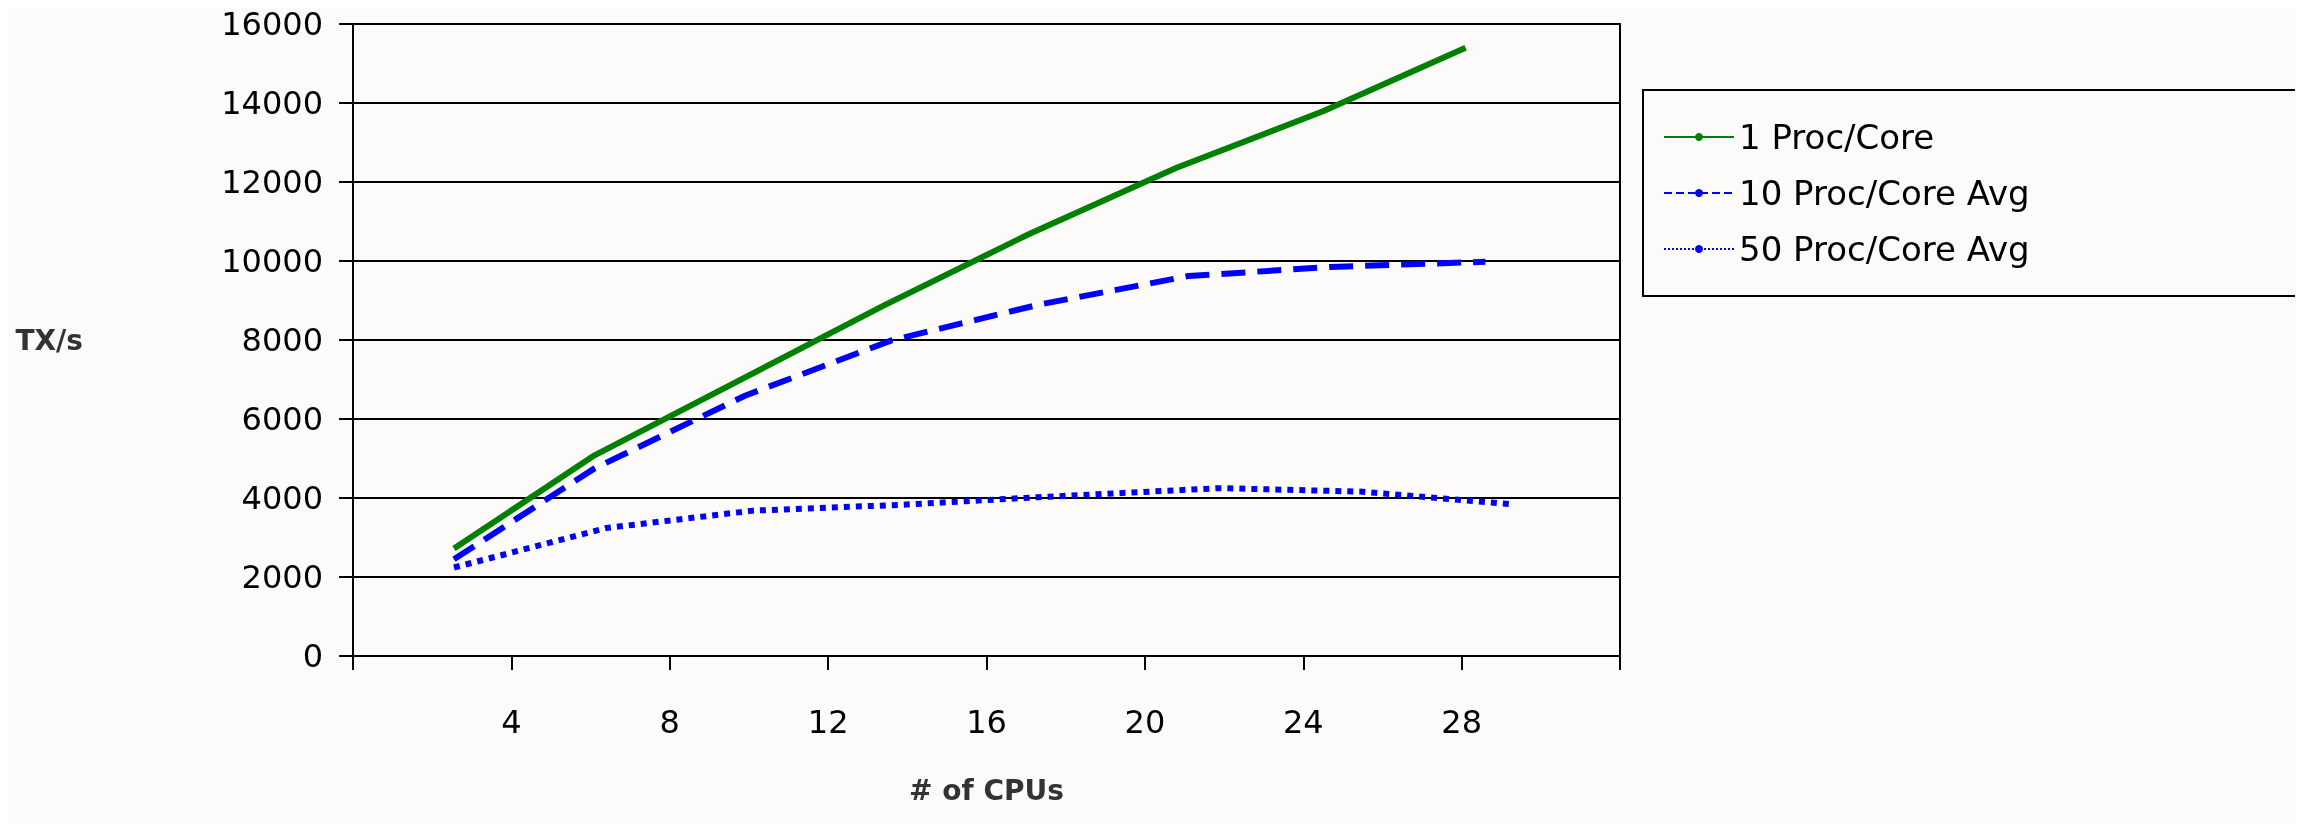  Describe the element at coordinates (1303, 722) in the screenshot. I see `x-tick-label: 24` at that location.